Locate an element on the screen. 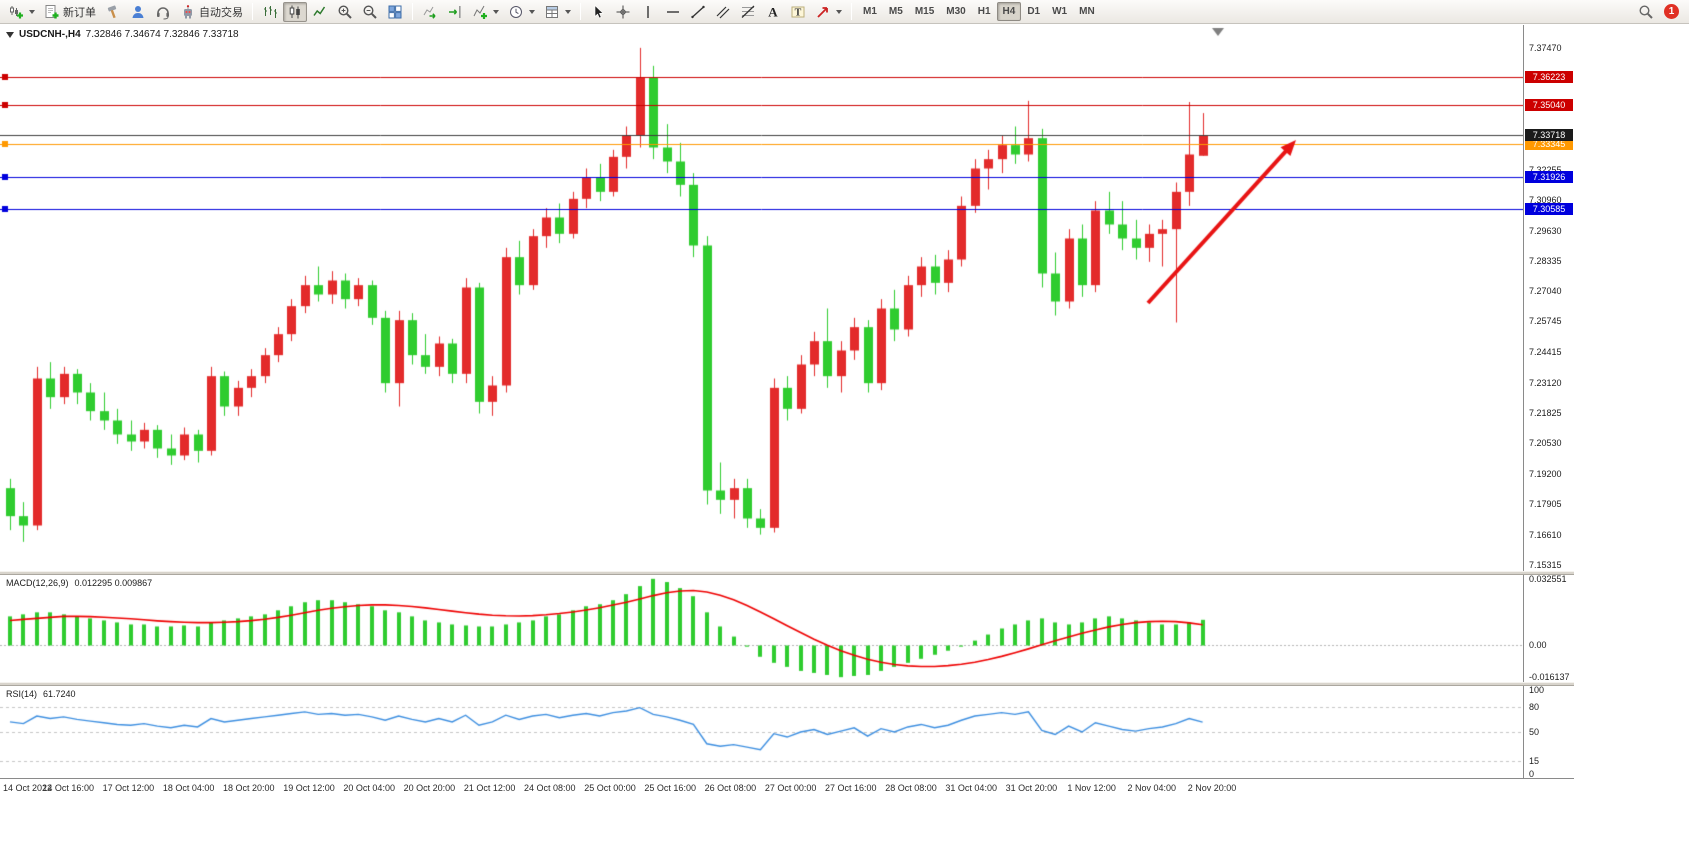 Image resolution: width=1689 pixels, height=860 pixels. text-label-icon: T is located at coordinates (798, 12).